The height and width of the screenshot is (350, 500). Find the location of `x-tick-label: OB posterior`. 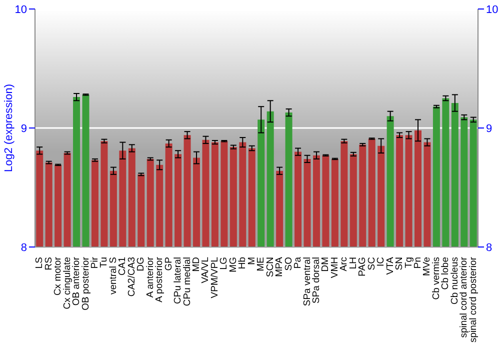

x-tick-label: OB posterior is located at coordinates (86, 283).